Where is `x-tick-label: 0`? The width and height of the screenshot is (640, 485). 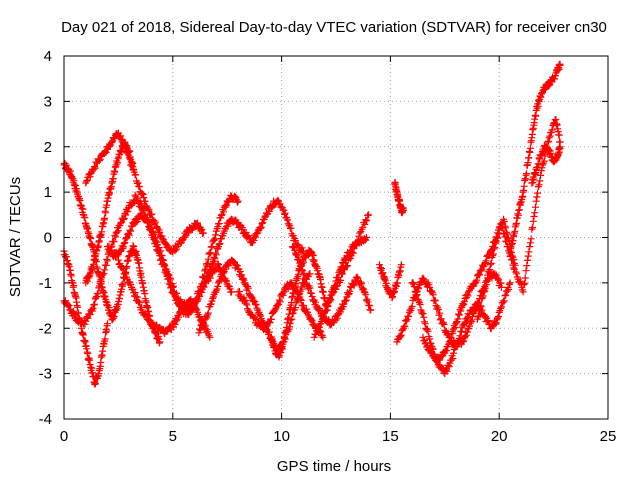 x-tick-label: 0 is located at coordinates (64, 436).